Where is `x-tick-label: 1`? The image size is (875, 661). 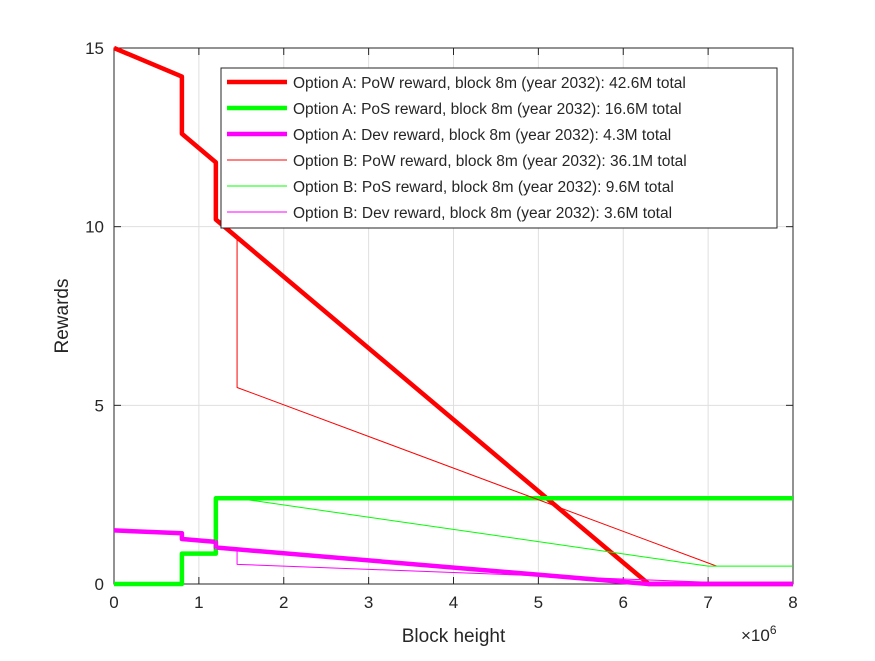
x-tick-label: 1 is located at coordinates (198, 602).